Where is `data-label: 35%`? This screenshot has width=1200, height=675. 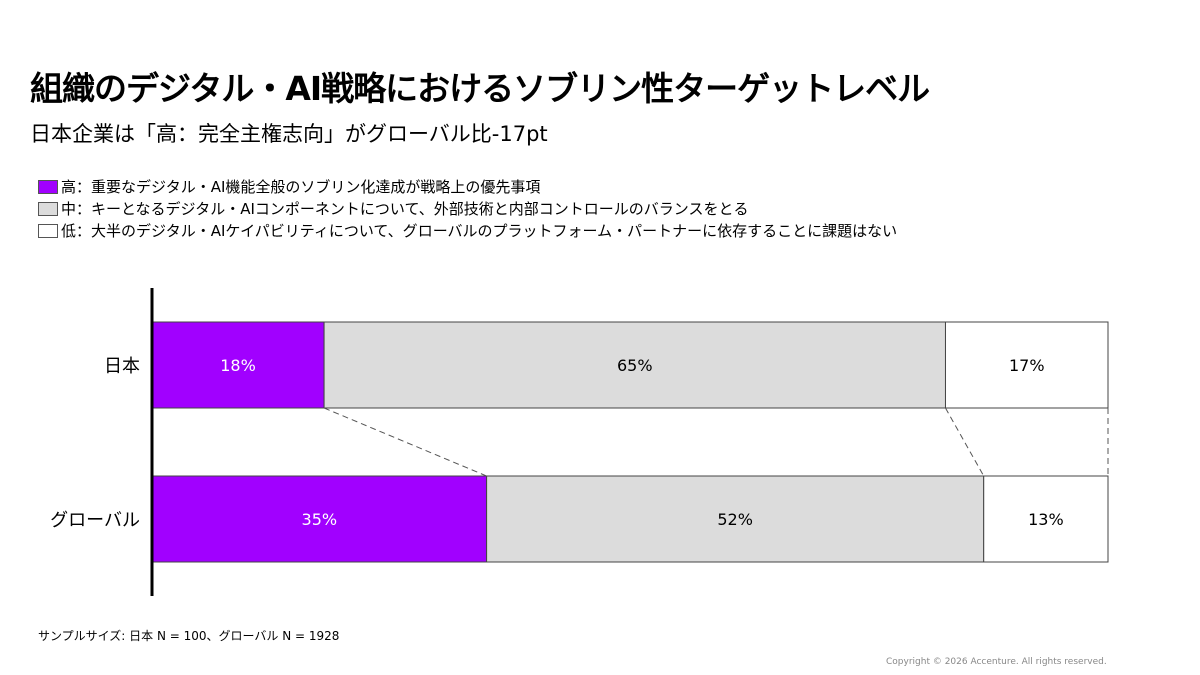 data-label: 35% is located at coordinates (320, 519).